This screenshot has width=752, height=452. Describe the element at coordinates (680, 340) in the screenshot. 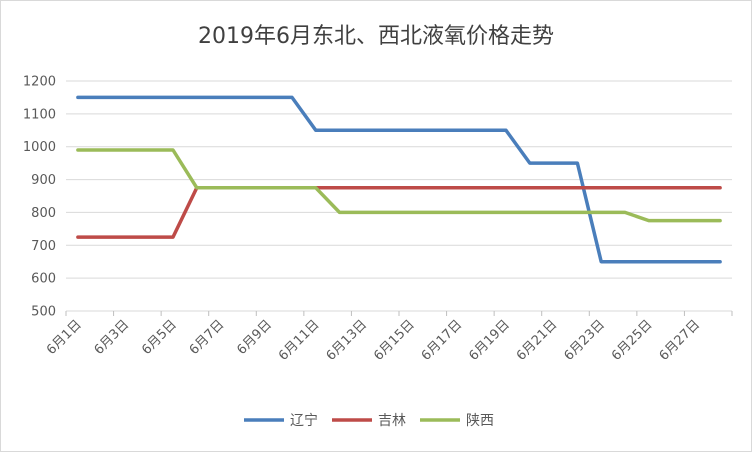

I see `x-tick-label: 6月27日` at that location.